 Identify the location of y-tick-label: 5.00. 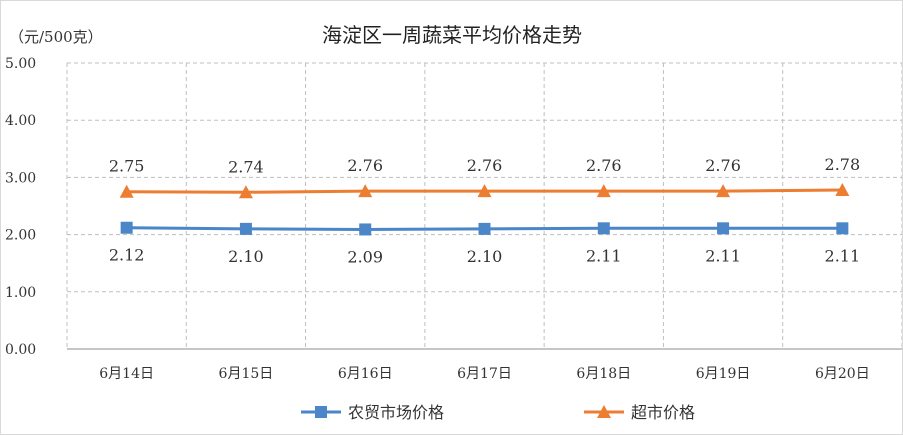
(20, 64).